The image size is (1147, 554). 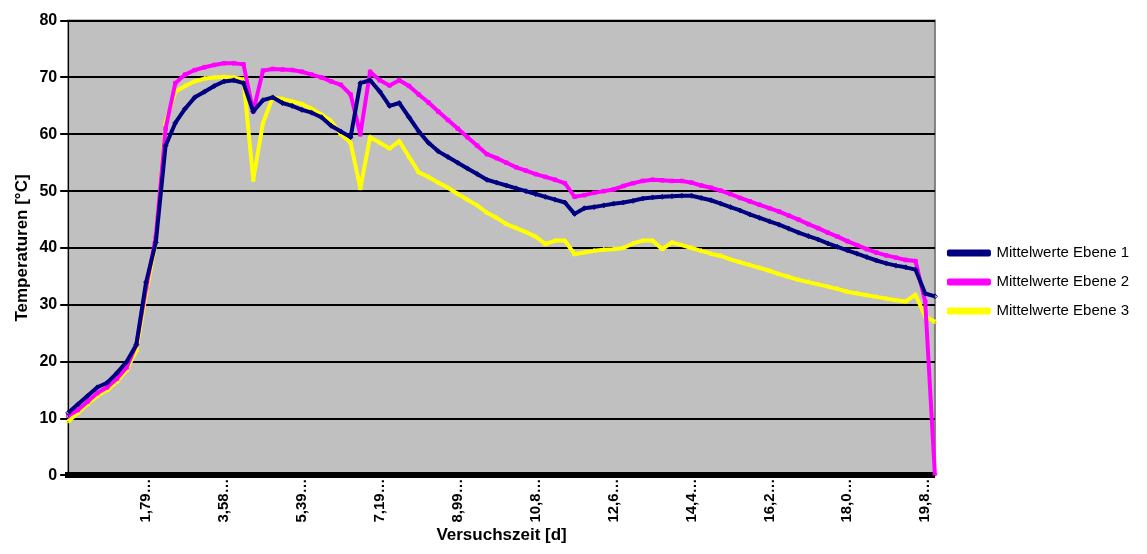 What do you see at coordinates (501, 535) in the screenshot?
I see `x-axis-title: Versuchszeit [d]` at bounding box center [501, 535].